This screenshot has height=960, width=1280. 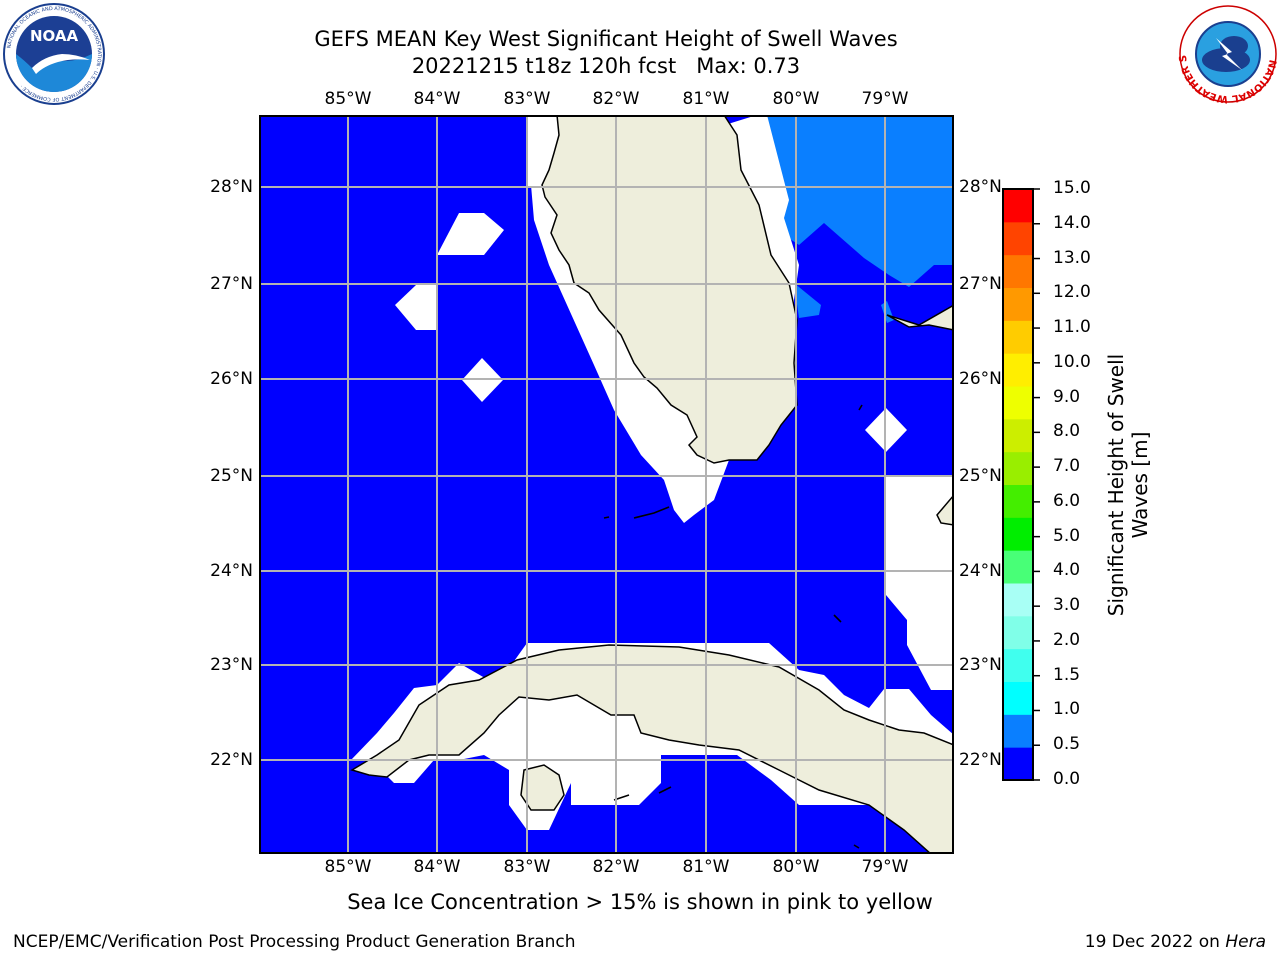 What do you see at coordinates (1072, 222) in the screenshot?
I see `colorbar-tick-label: 14.0` at bounding box center [1072, 222].